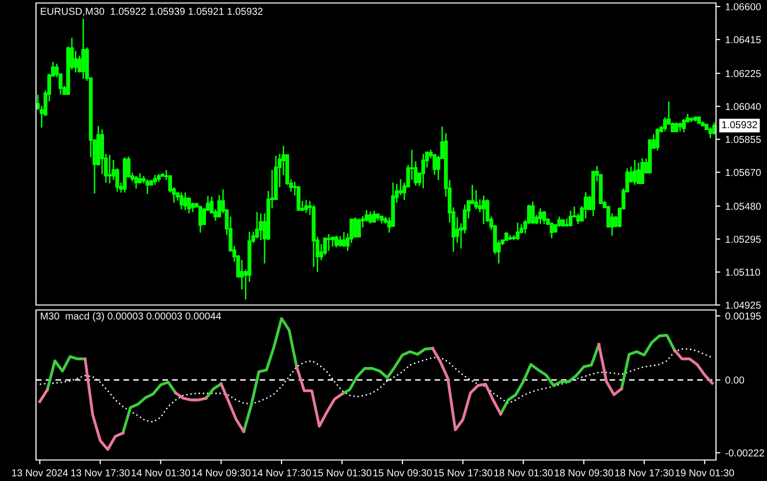  I want to click on x-tick-label: 13 Nov 17:30, so click(100, 472).